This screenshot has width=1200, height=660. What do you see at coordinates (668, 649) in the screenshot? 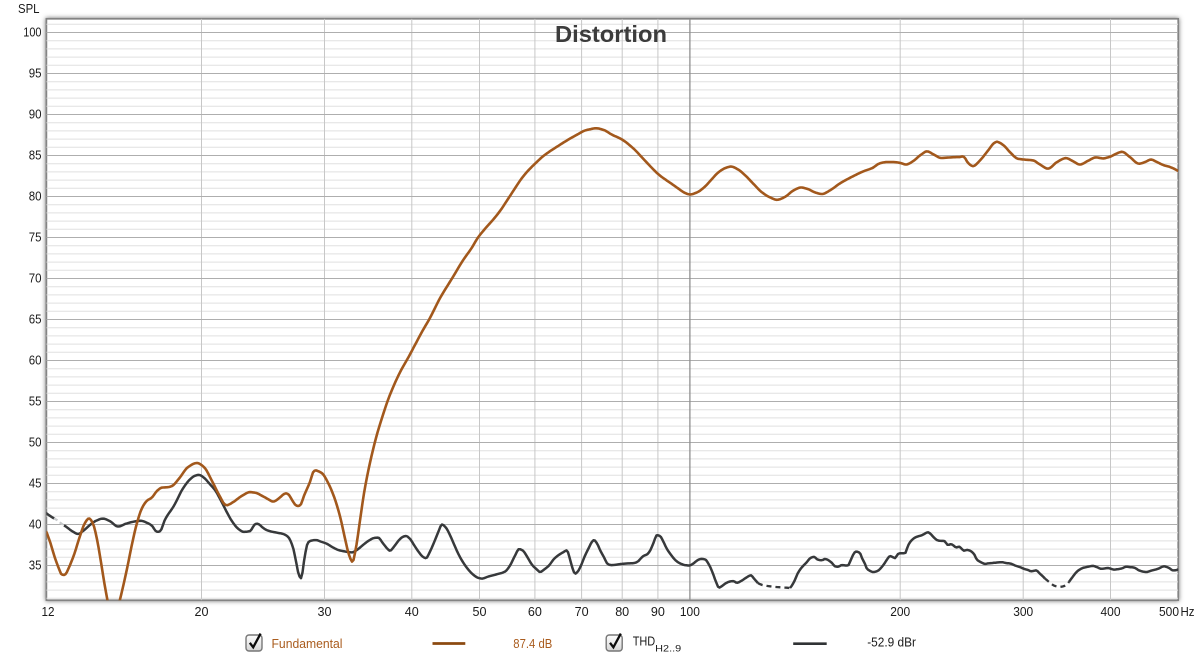
I see `svg-text: H2..9` at bounding box center [668, 649].